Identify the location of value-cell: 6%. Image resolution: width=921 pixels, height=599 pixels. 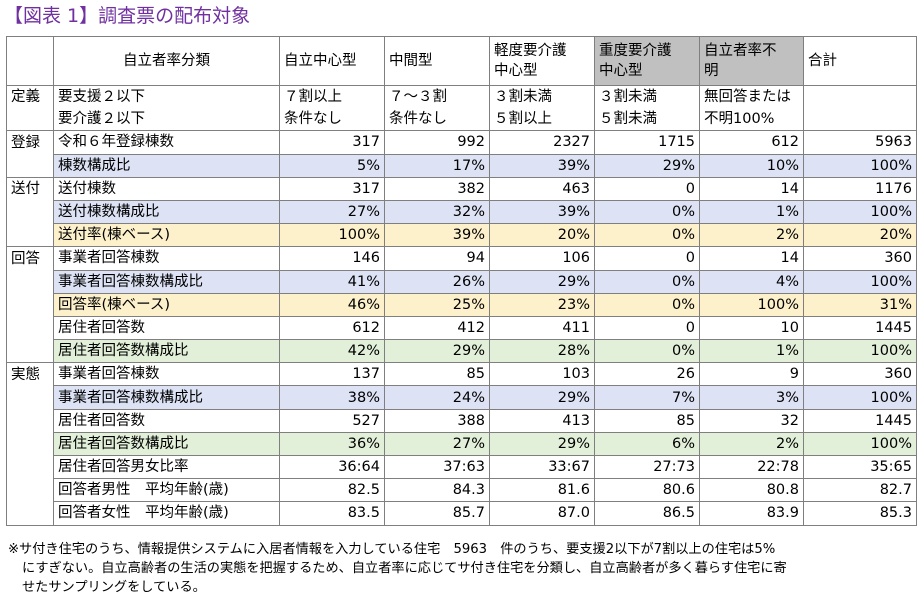
(647, 444).